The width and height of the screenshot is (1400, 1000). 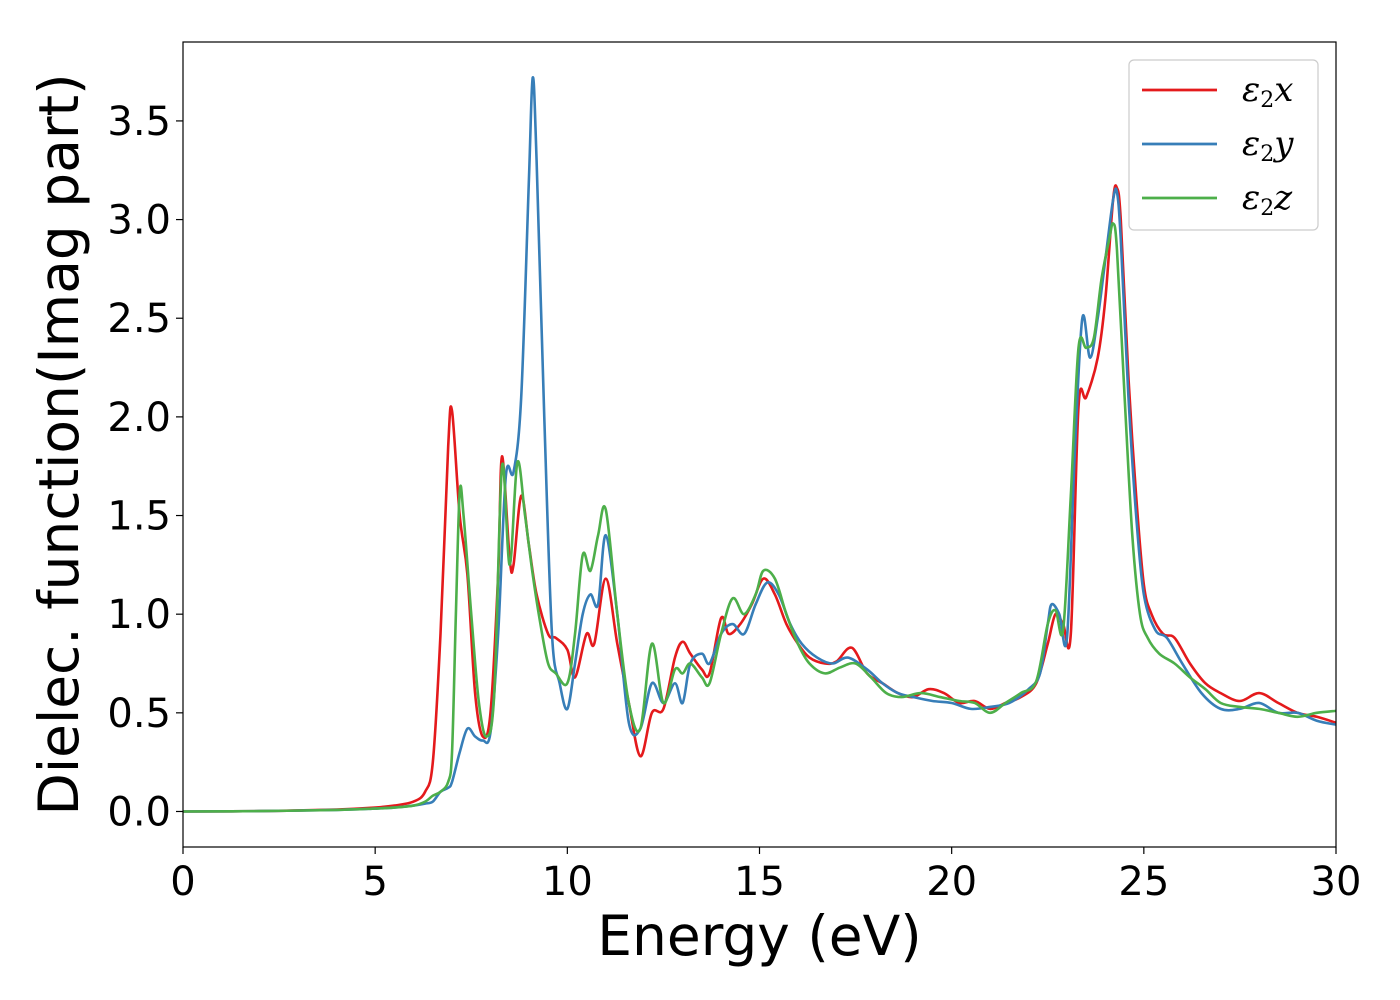 I want to click on x-tick-label: 15, so click(x=759, y=882).